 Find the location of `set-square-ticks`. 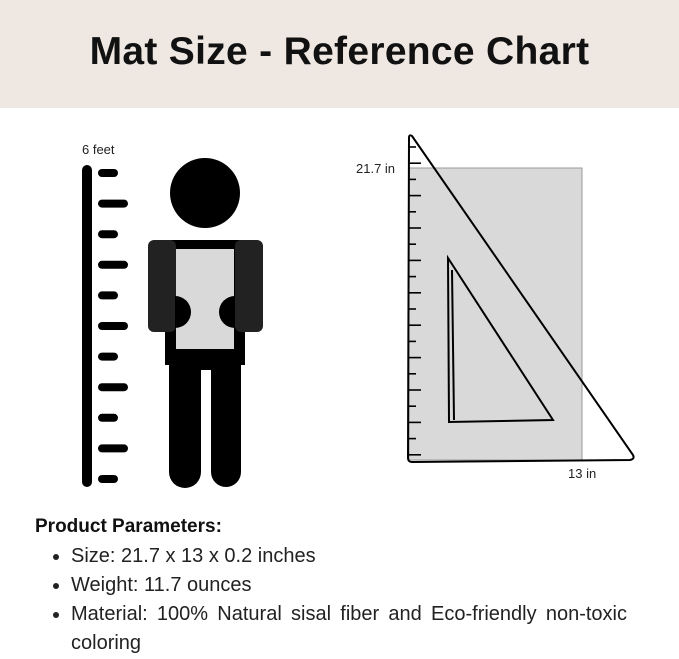

set-square-ticks is located at coordinates (415, 301).